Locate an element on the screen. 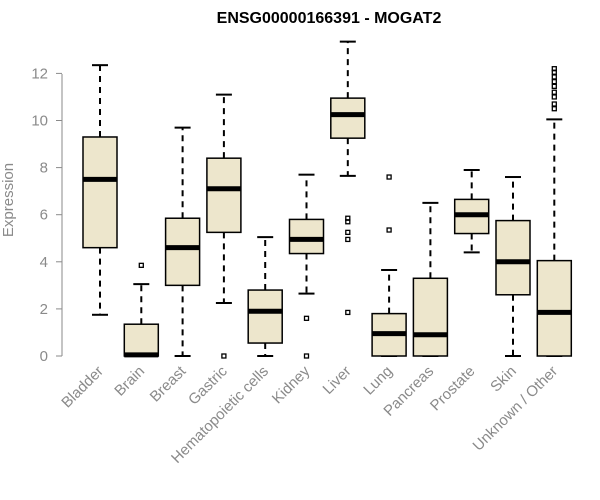  box-brain is located at coordinates (141, 310).